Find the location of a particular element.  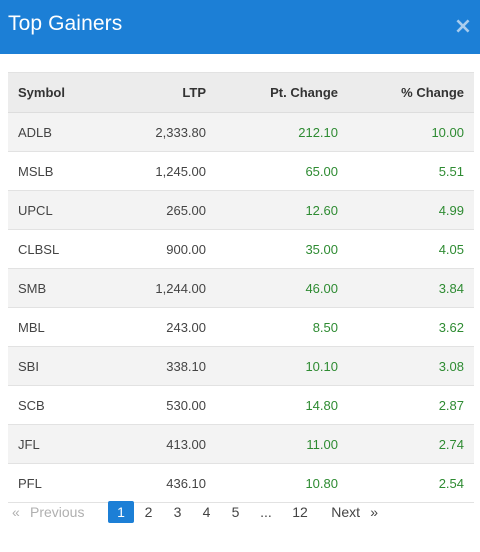

cell-symbol: SMB is located at coordinates (32, 288).